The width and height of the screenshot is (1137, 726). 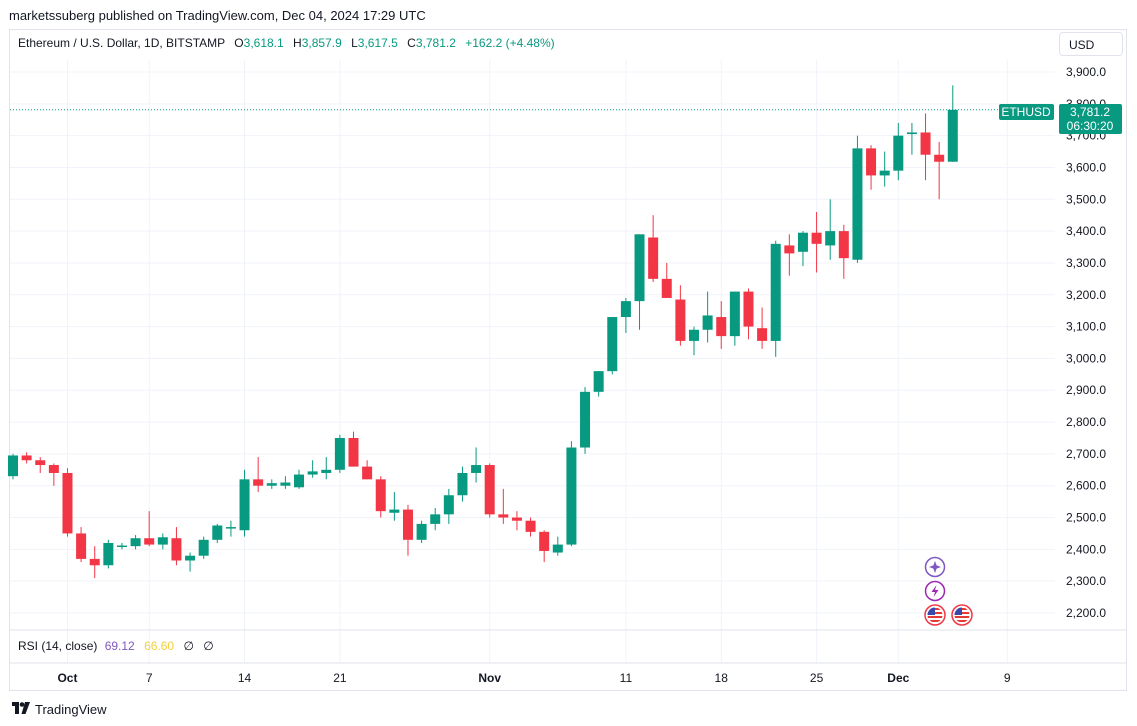 What do you see at coordinates (377, 43) in the screenshot?
I see `low-value: 3,617.5` at bounding box center [377, 43].